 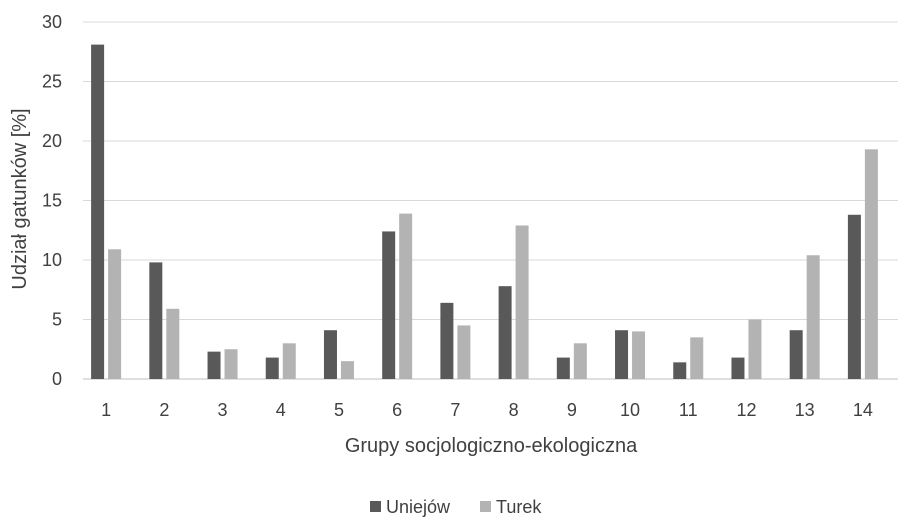 I want to click on x-tick-label: 8, so click(x=514, y=410).